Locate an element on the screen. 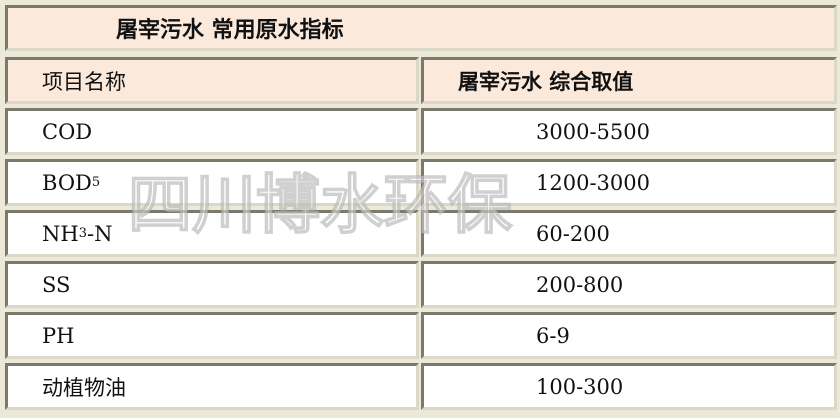 The height and width of the screenshot is (418, 840). bod-subscript: 5 is located at coordinates (96, 182).